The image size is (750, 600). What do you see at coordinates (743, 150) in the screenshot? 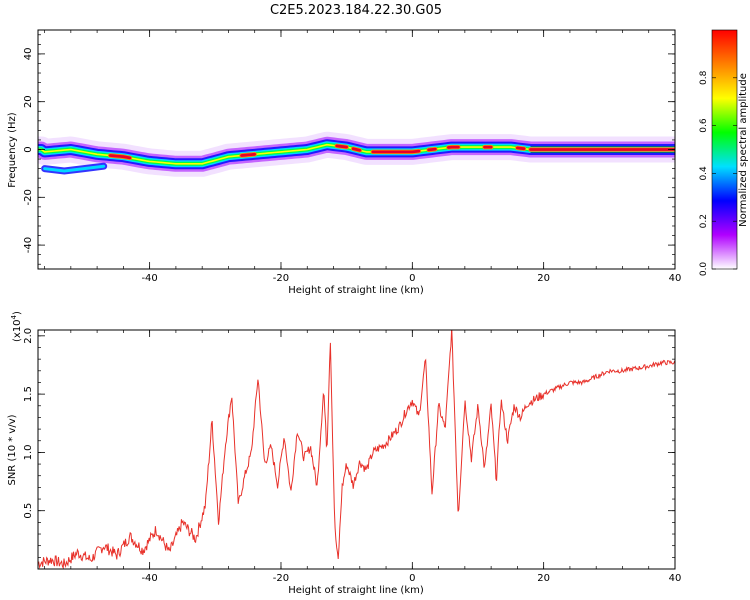
I see `colorbar-label: Normalized spectral amplitude` at bounding box center [743, 150].